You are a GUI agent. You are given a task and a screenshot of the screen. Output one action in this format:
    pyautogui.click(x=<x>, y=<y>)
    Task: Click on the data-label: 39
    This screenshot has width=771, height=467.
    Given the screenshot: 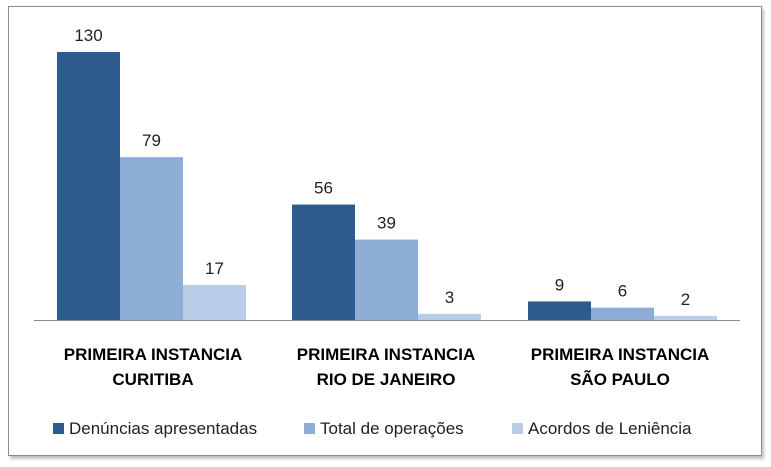 What is the action you would take?
    pyautogui.click(x=386, y=223)
    